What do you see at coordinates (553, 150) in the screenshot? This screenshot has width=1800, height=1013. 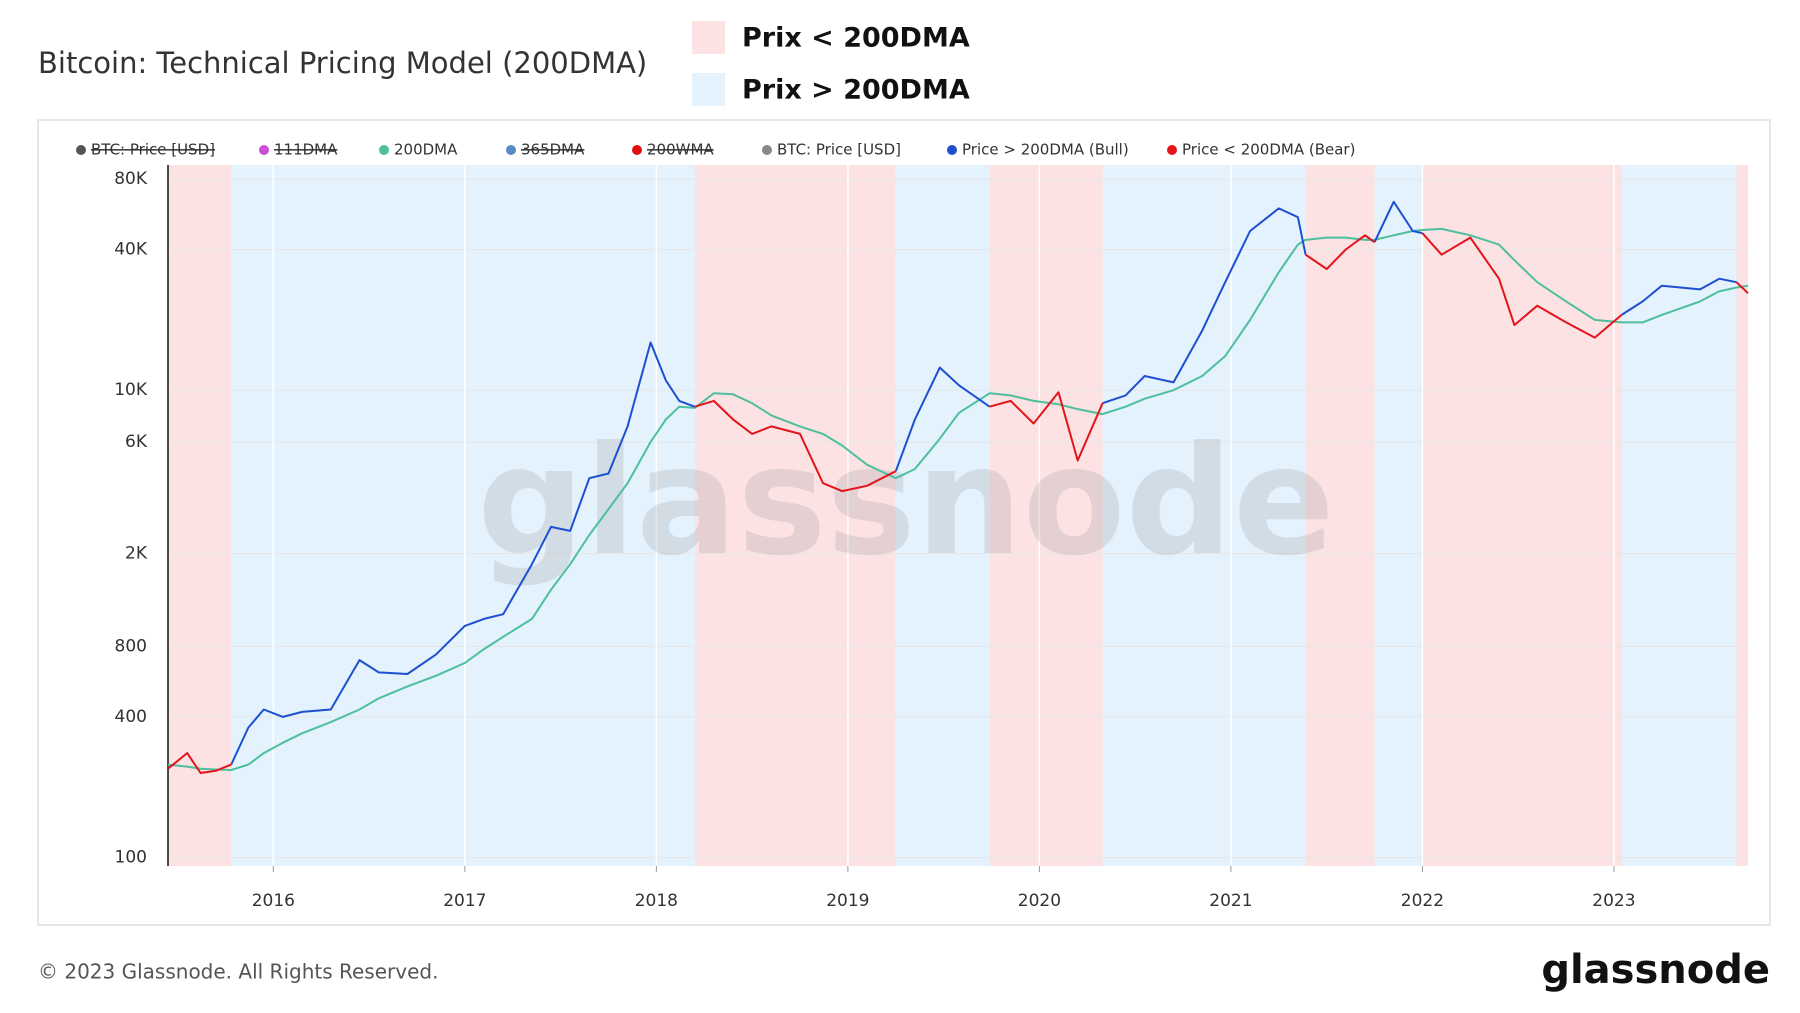 I see `legend-label: 365DMA` at bounding box center [553, 150].